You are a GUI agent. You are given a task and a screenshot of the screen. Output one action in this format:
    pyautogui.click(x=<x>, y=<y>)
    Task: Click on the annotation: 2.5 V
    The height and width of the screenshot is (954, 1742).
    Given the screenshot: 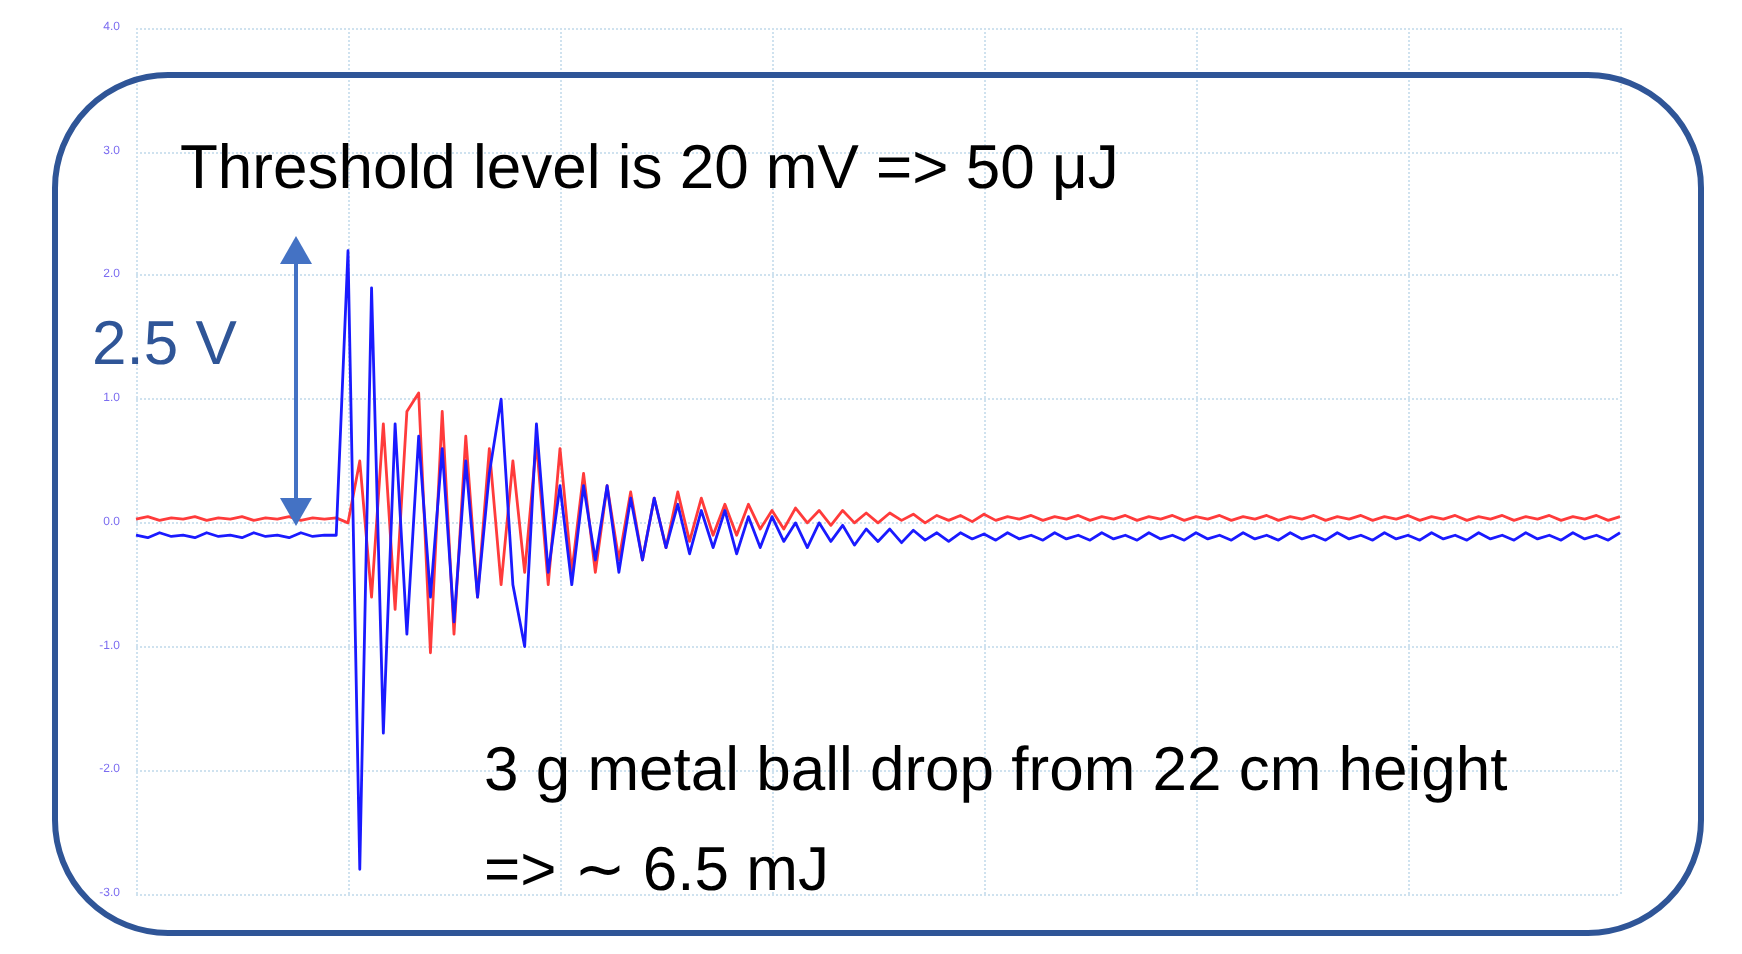 What is the action you would take?
    pyautogui.click(x=164, y=344)
    